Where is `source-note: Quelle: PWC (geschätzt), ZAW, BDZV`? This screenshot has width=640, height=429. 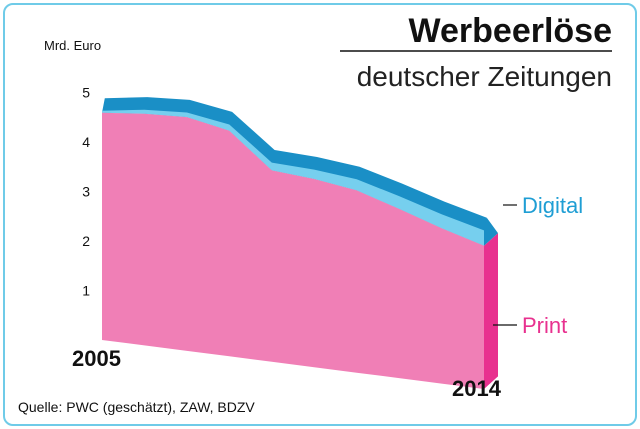 source-note: Quelle: PWC (geschätzt), ZAW, BDZV is located at coordinates (136, 407).